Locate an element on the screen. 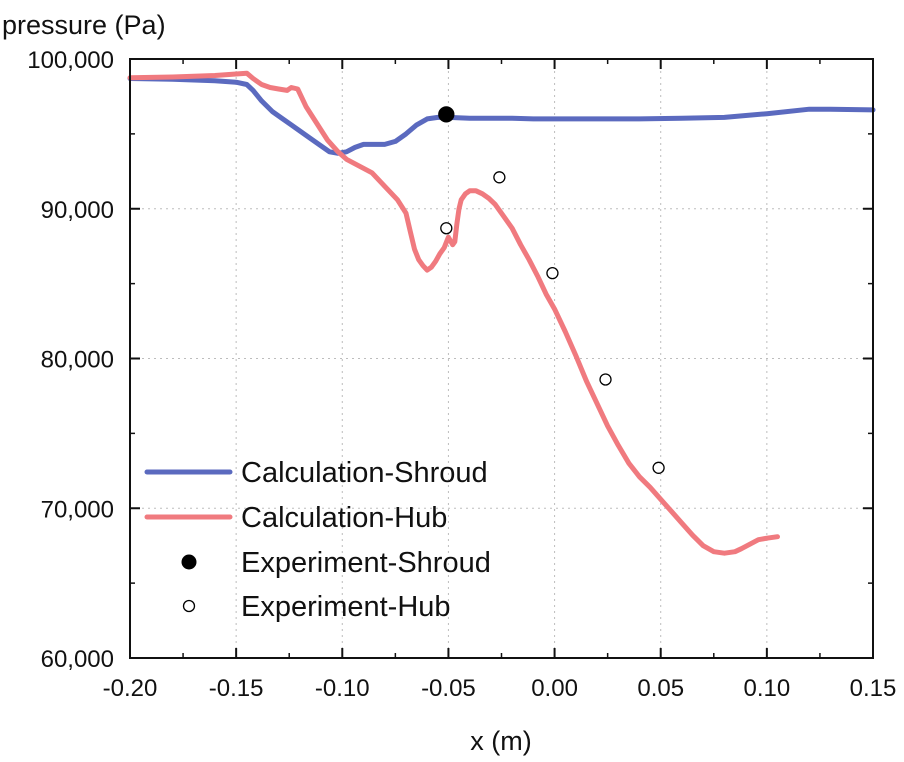  legend-item: Calculation-Hub is located at coordinates (295, 518).